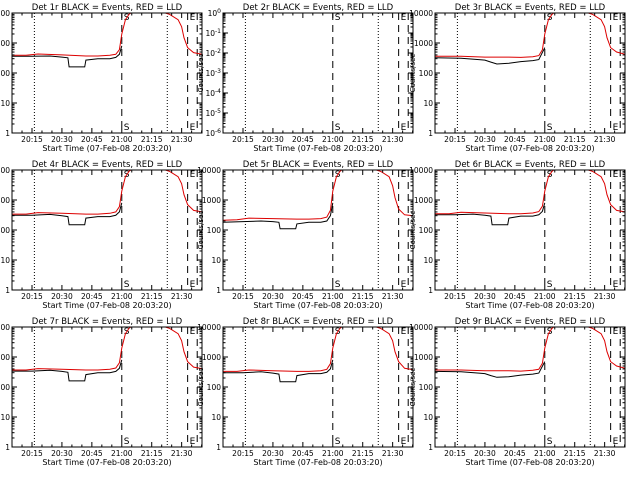 This screenshot has height=480, width=640. What do you see at coordinates (213, 33) in the screenshot?
I see `y-tick-label: 10⁻¹` at bounding box center [213, 33].